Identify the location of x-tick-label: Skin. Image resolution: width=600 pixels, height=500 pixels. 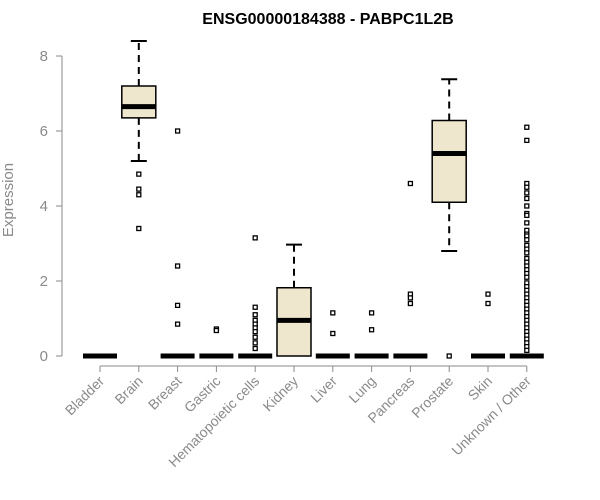
(480, 388).